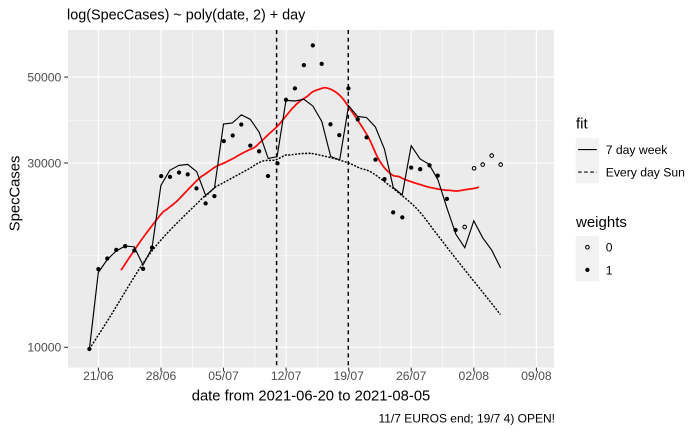  Describe the element at coordinates (536, 376) in the screenshot. I see `svg-text: 09/08` at that location.